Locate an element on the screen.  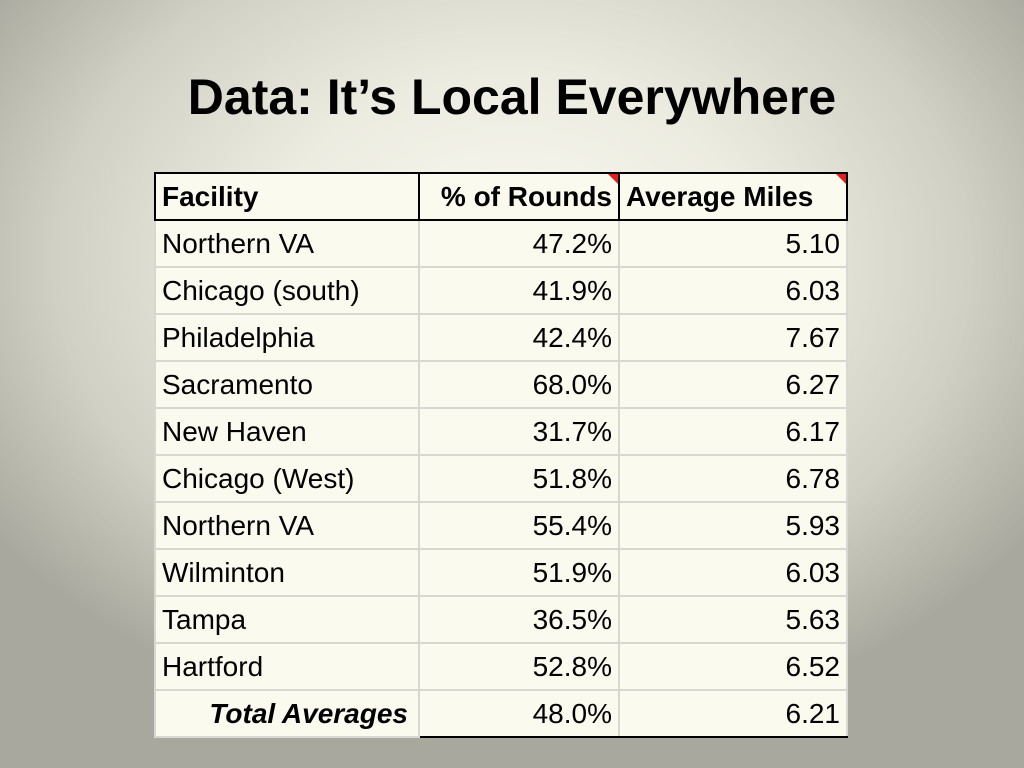
total-percent-of-rounds: 48.0% is located at coordinates (519, 713).